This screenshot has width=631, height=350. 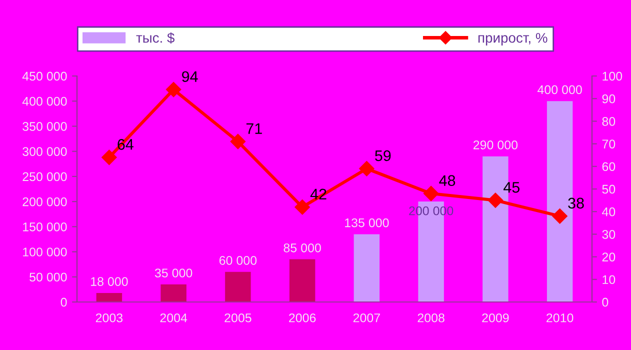 What do you see at coordinates (254, 128) in the screenshot?
I see `data-label: 71` at bounding box center [254, 128].